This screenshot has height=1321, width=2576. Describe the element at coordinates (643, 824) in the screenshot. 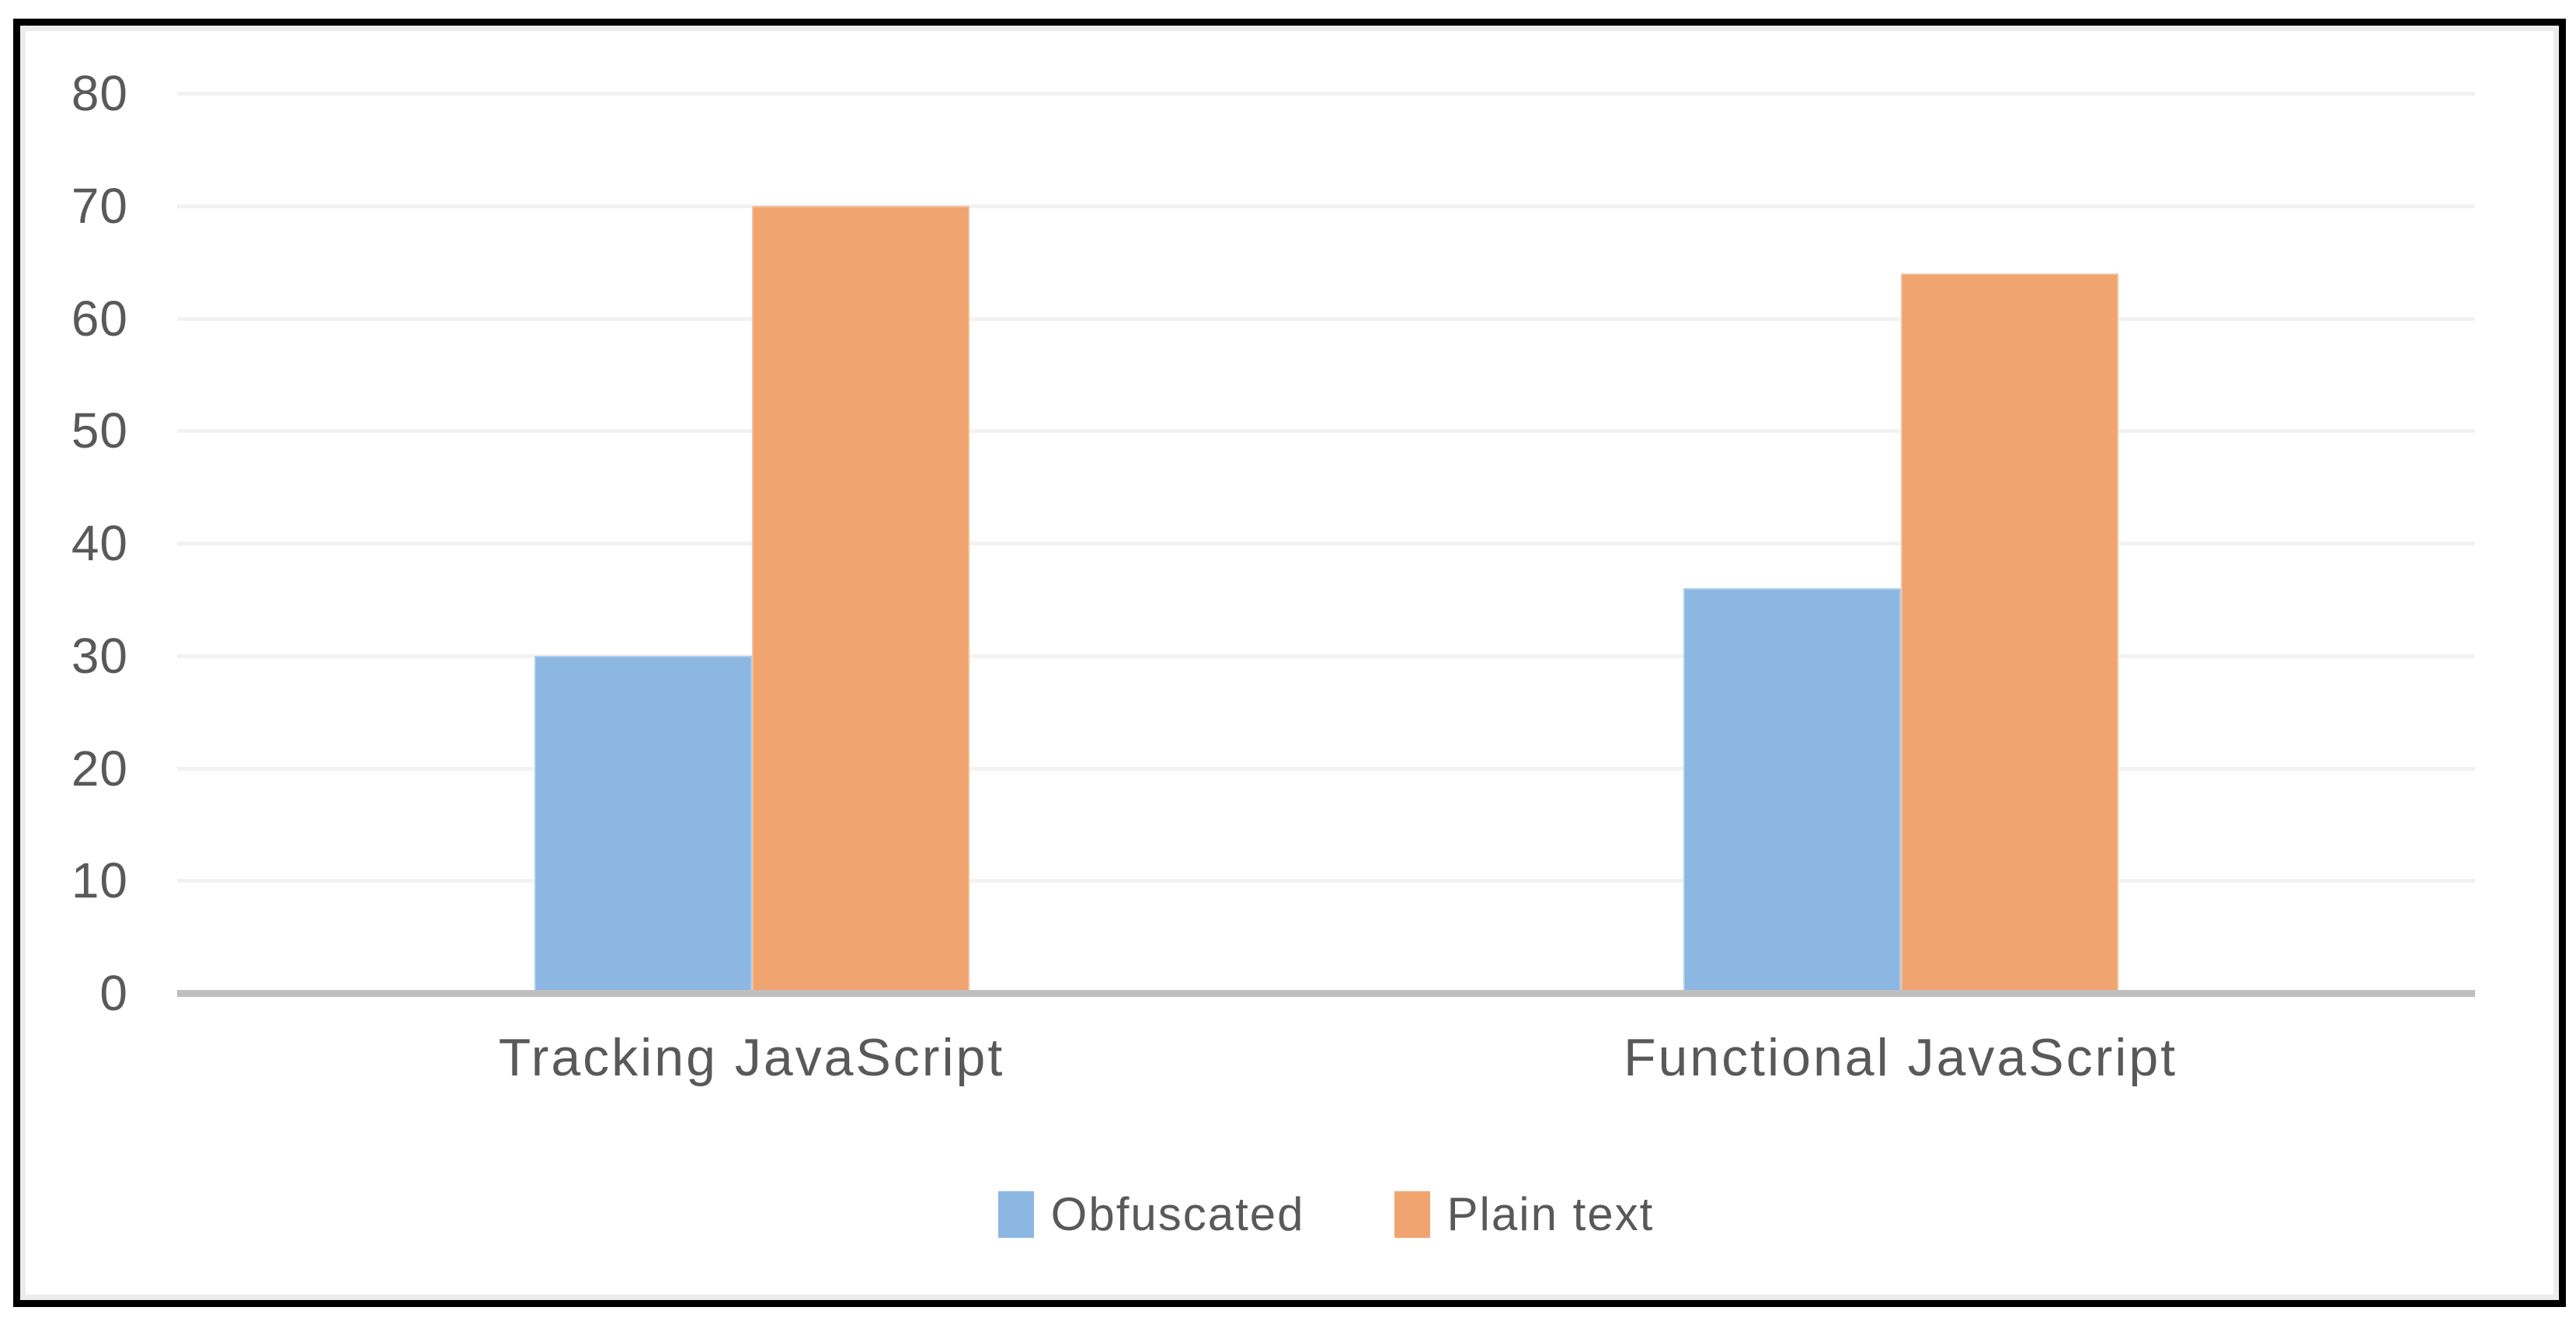

I see `bar-obfuscated-tracking-javascript` at that location.